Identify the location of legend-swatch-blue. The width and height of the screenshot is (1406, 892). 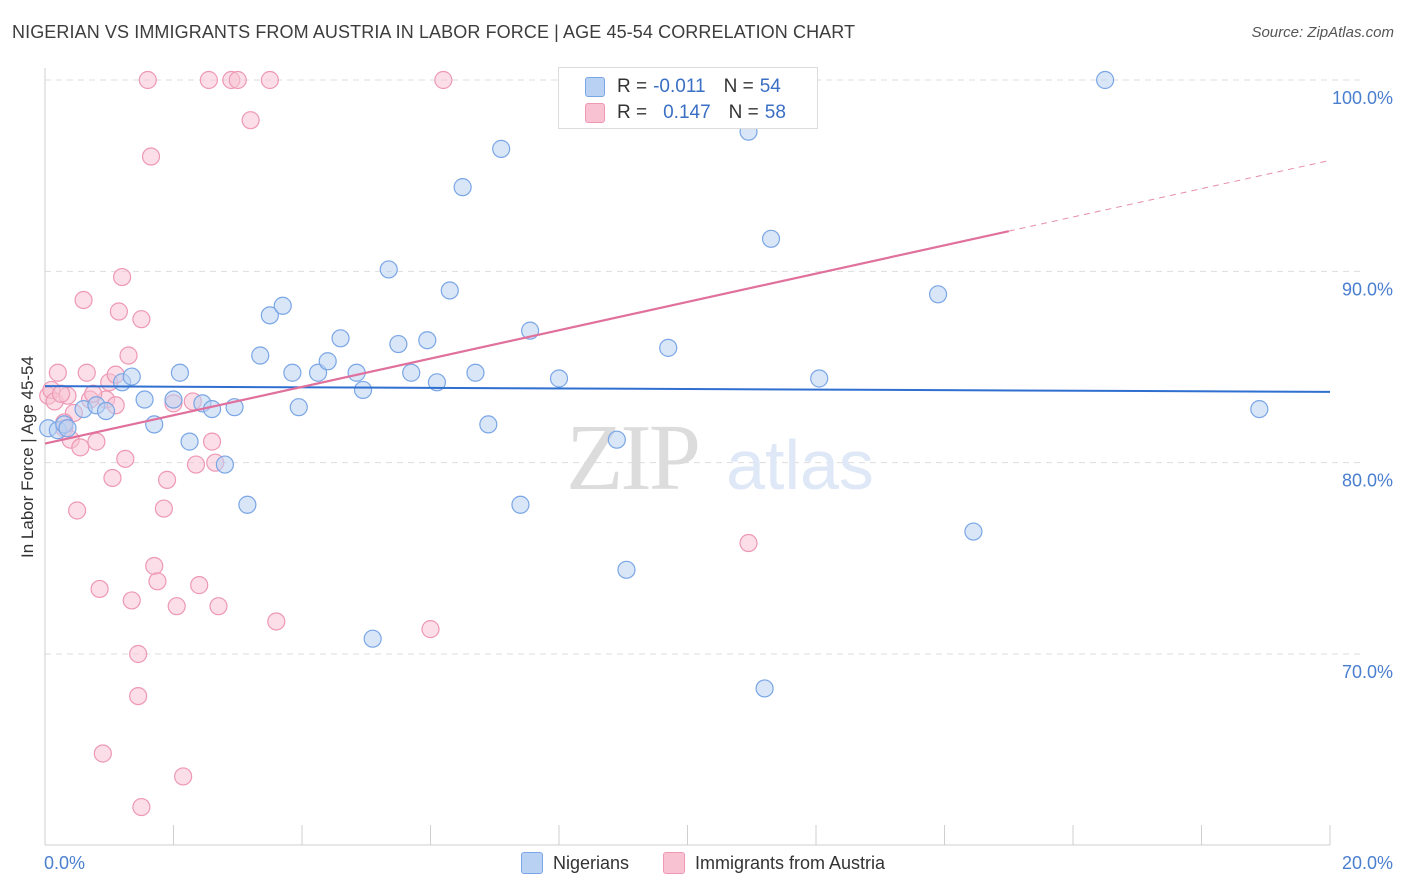
(531, 863).